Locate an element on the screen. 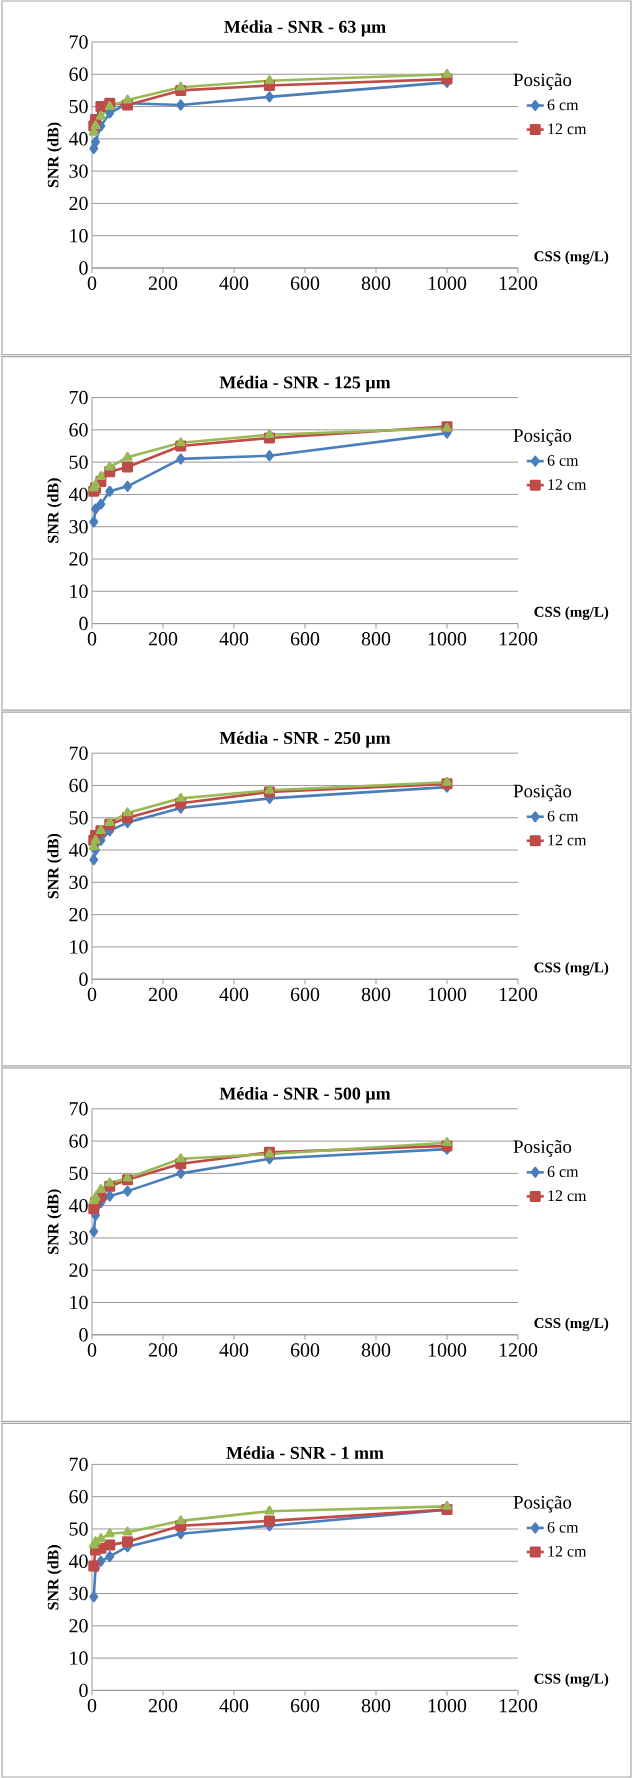  chart-title: Média - SNR - 125 µm is located at coordinates (305, 384).